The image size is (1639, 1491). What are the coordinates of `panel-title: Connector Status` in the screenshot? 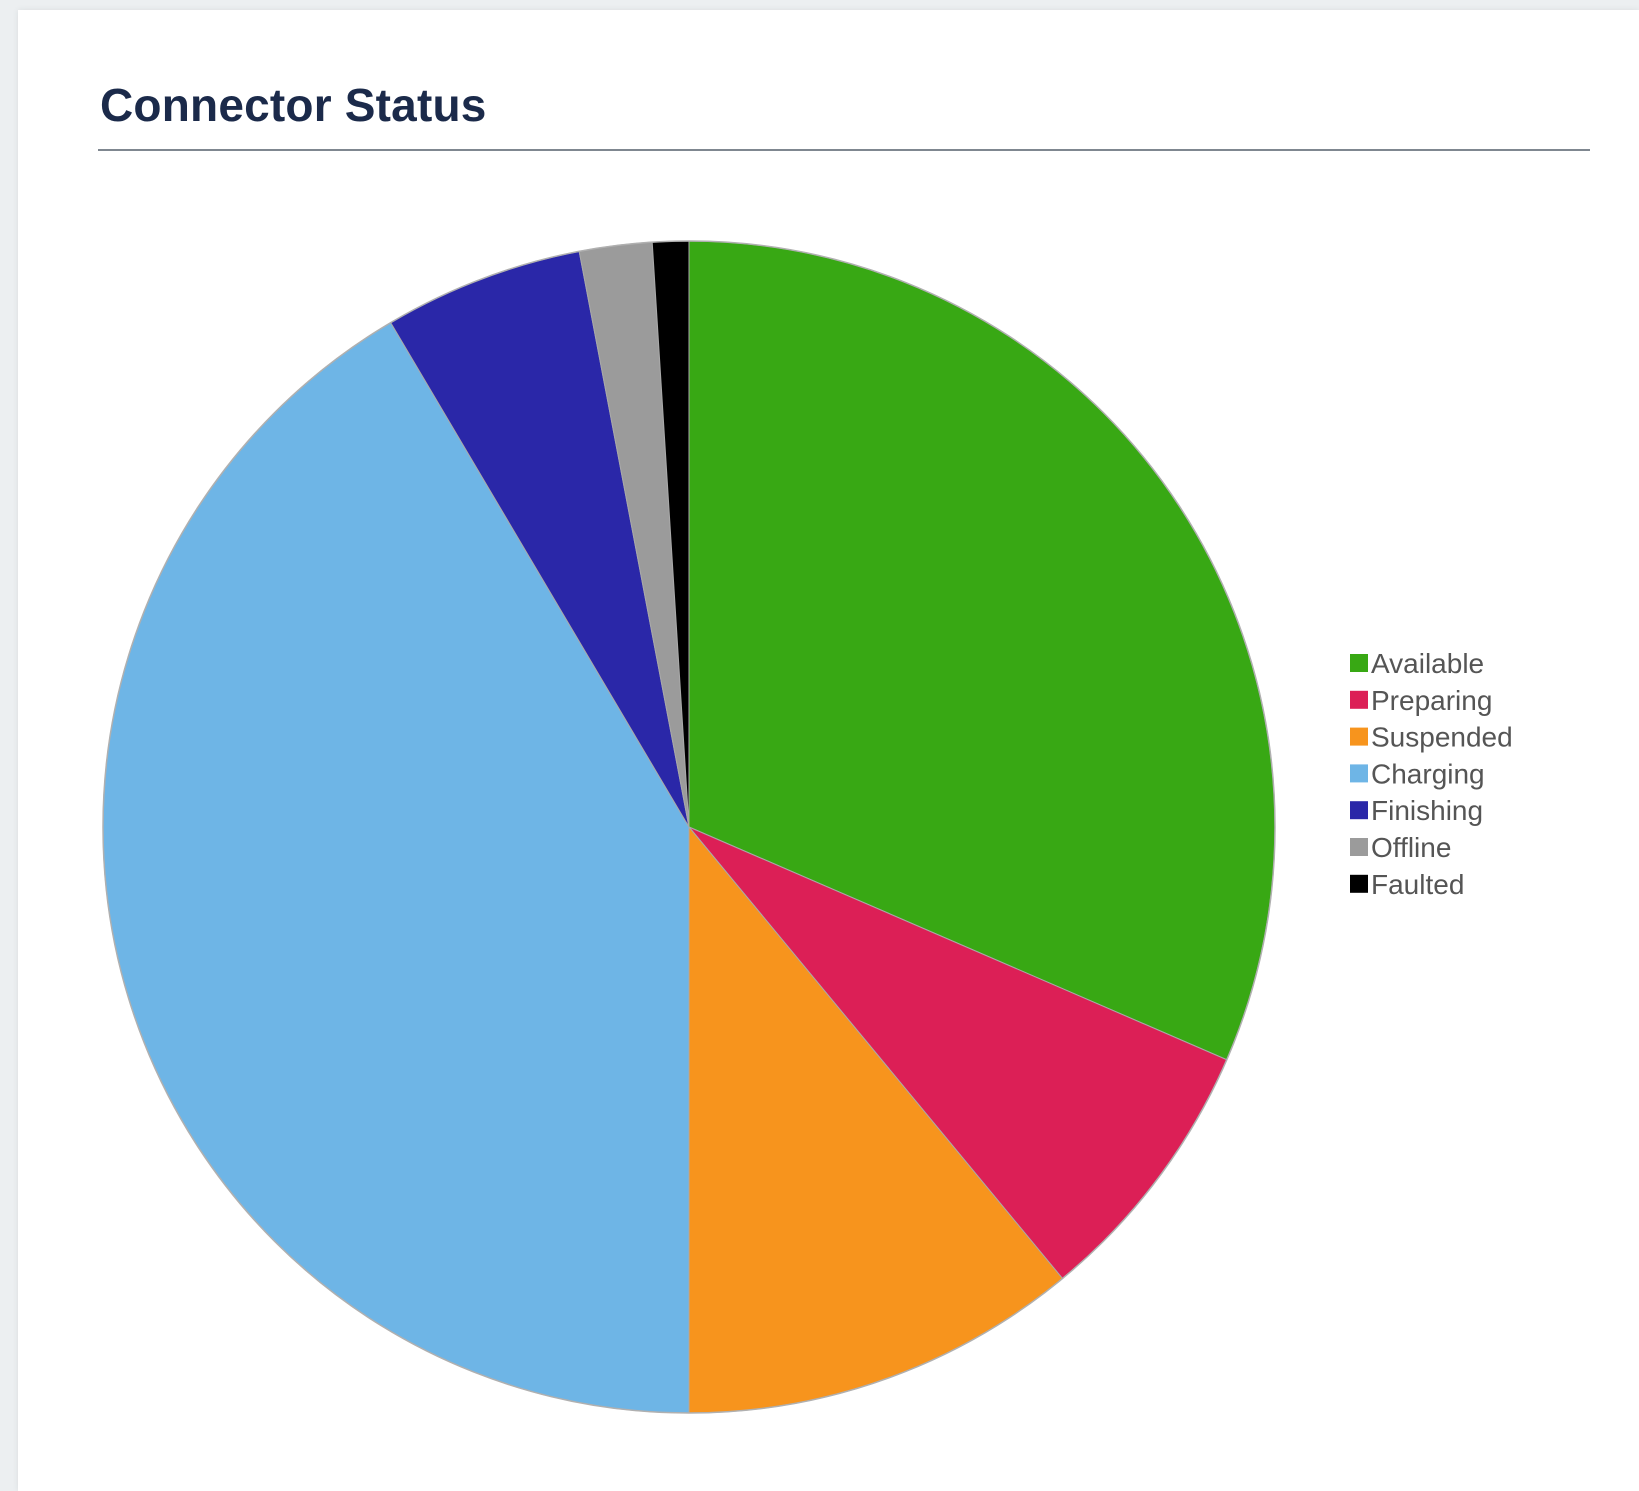 It's located at (293, 105).